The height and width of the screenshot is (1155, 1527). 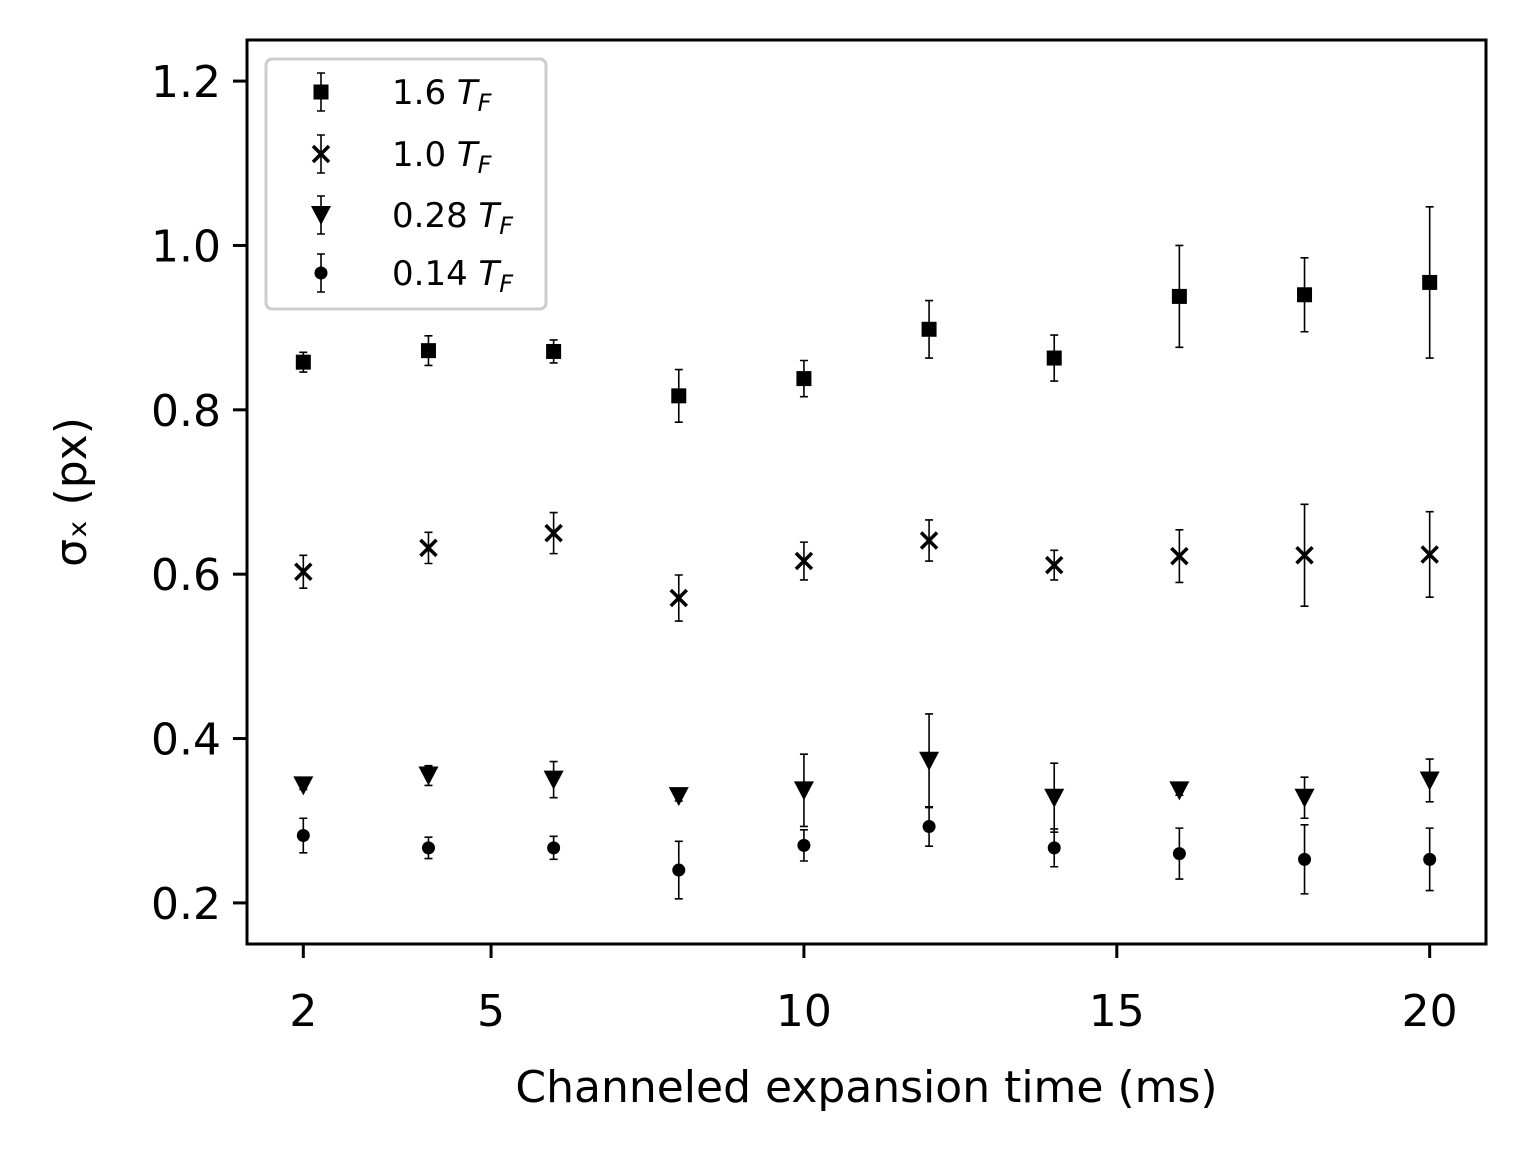 I want to click on y-tick-label: 0.6, so click(x=186, y=575).